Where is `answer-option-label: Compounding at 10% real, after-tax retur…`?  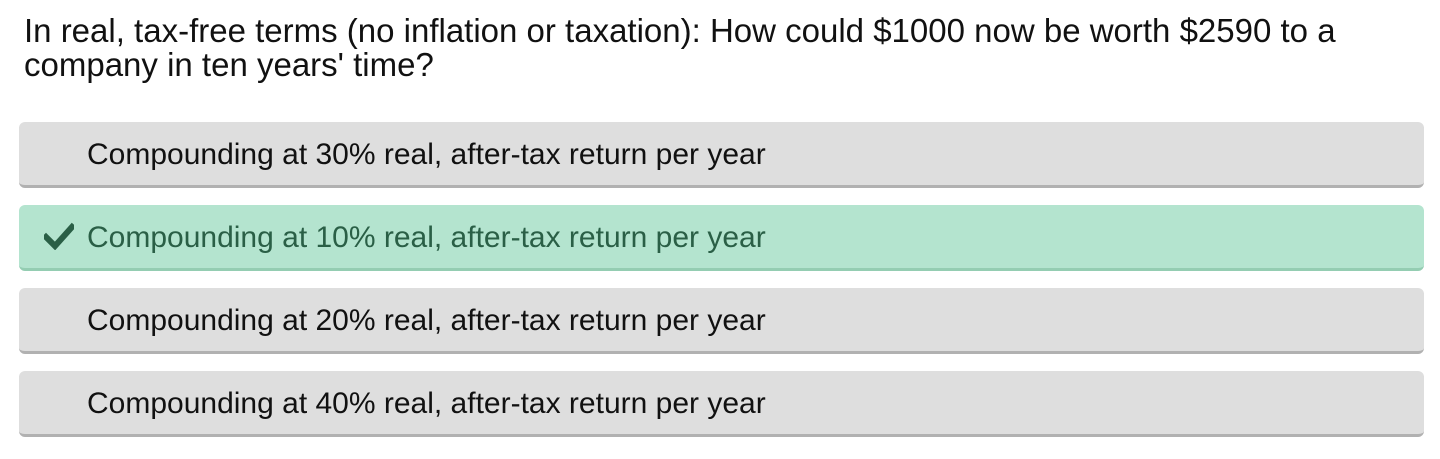
answer-option-label: Compounding at 10% real, after-tax retur… is located at coordinates (426, 237).